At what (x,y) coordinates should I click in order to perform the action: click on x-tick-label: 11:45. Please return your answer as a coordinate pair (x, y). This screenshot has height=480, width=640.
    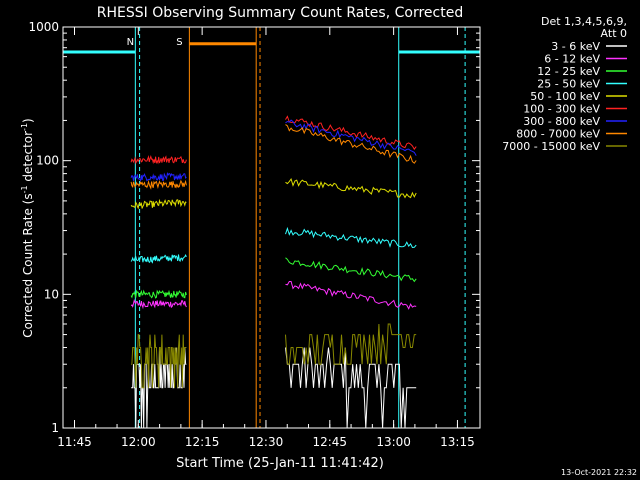
    Looking at the image, I should click on (74, 442).